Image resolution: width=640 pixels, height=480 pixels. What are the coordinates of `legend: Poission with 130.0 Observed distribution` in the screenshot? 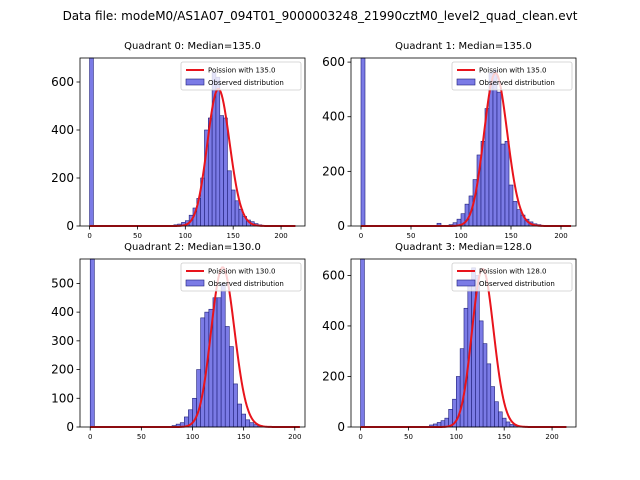 It's located at (241, 277).